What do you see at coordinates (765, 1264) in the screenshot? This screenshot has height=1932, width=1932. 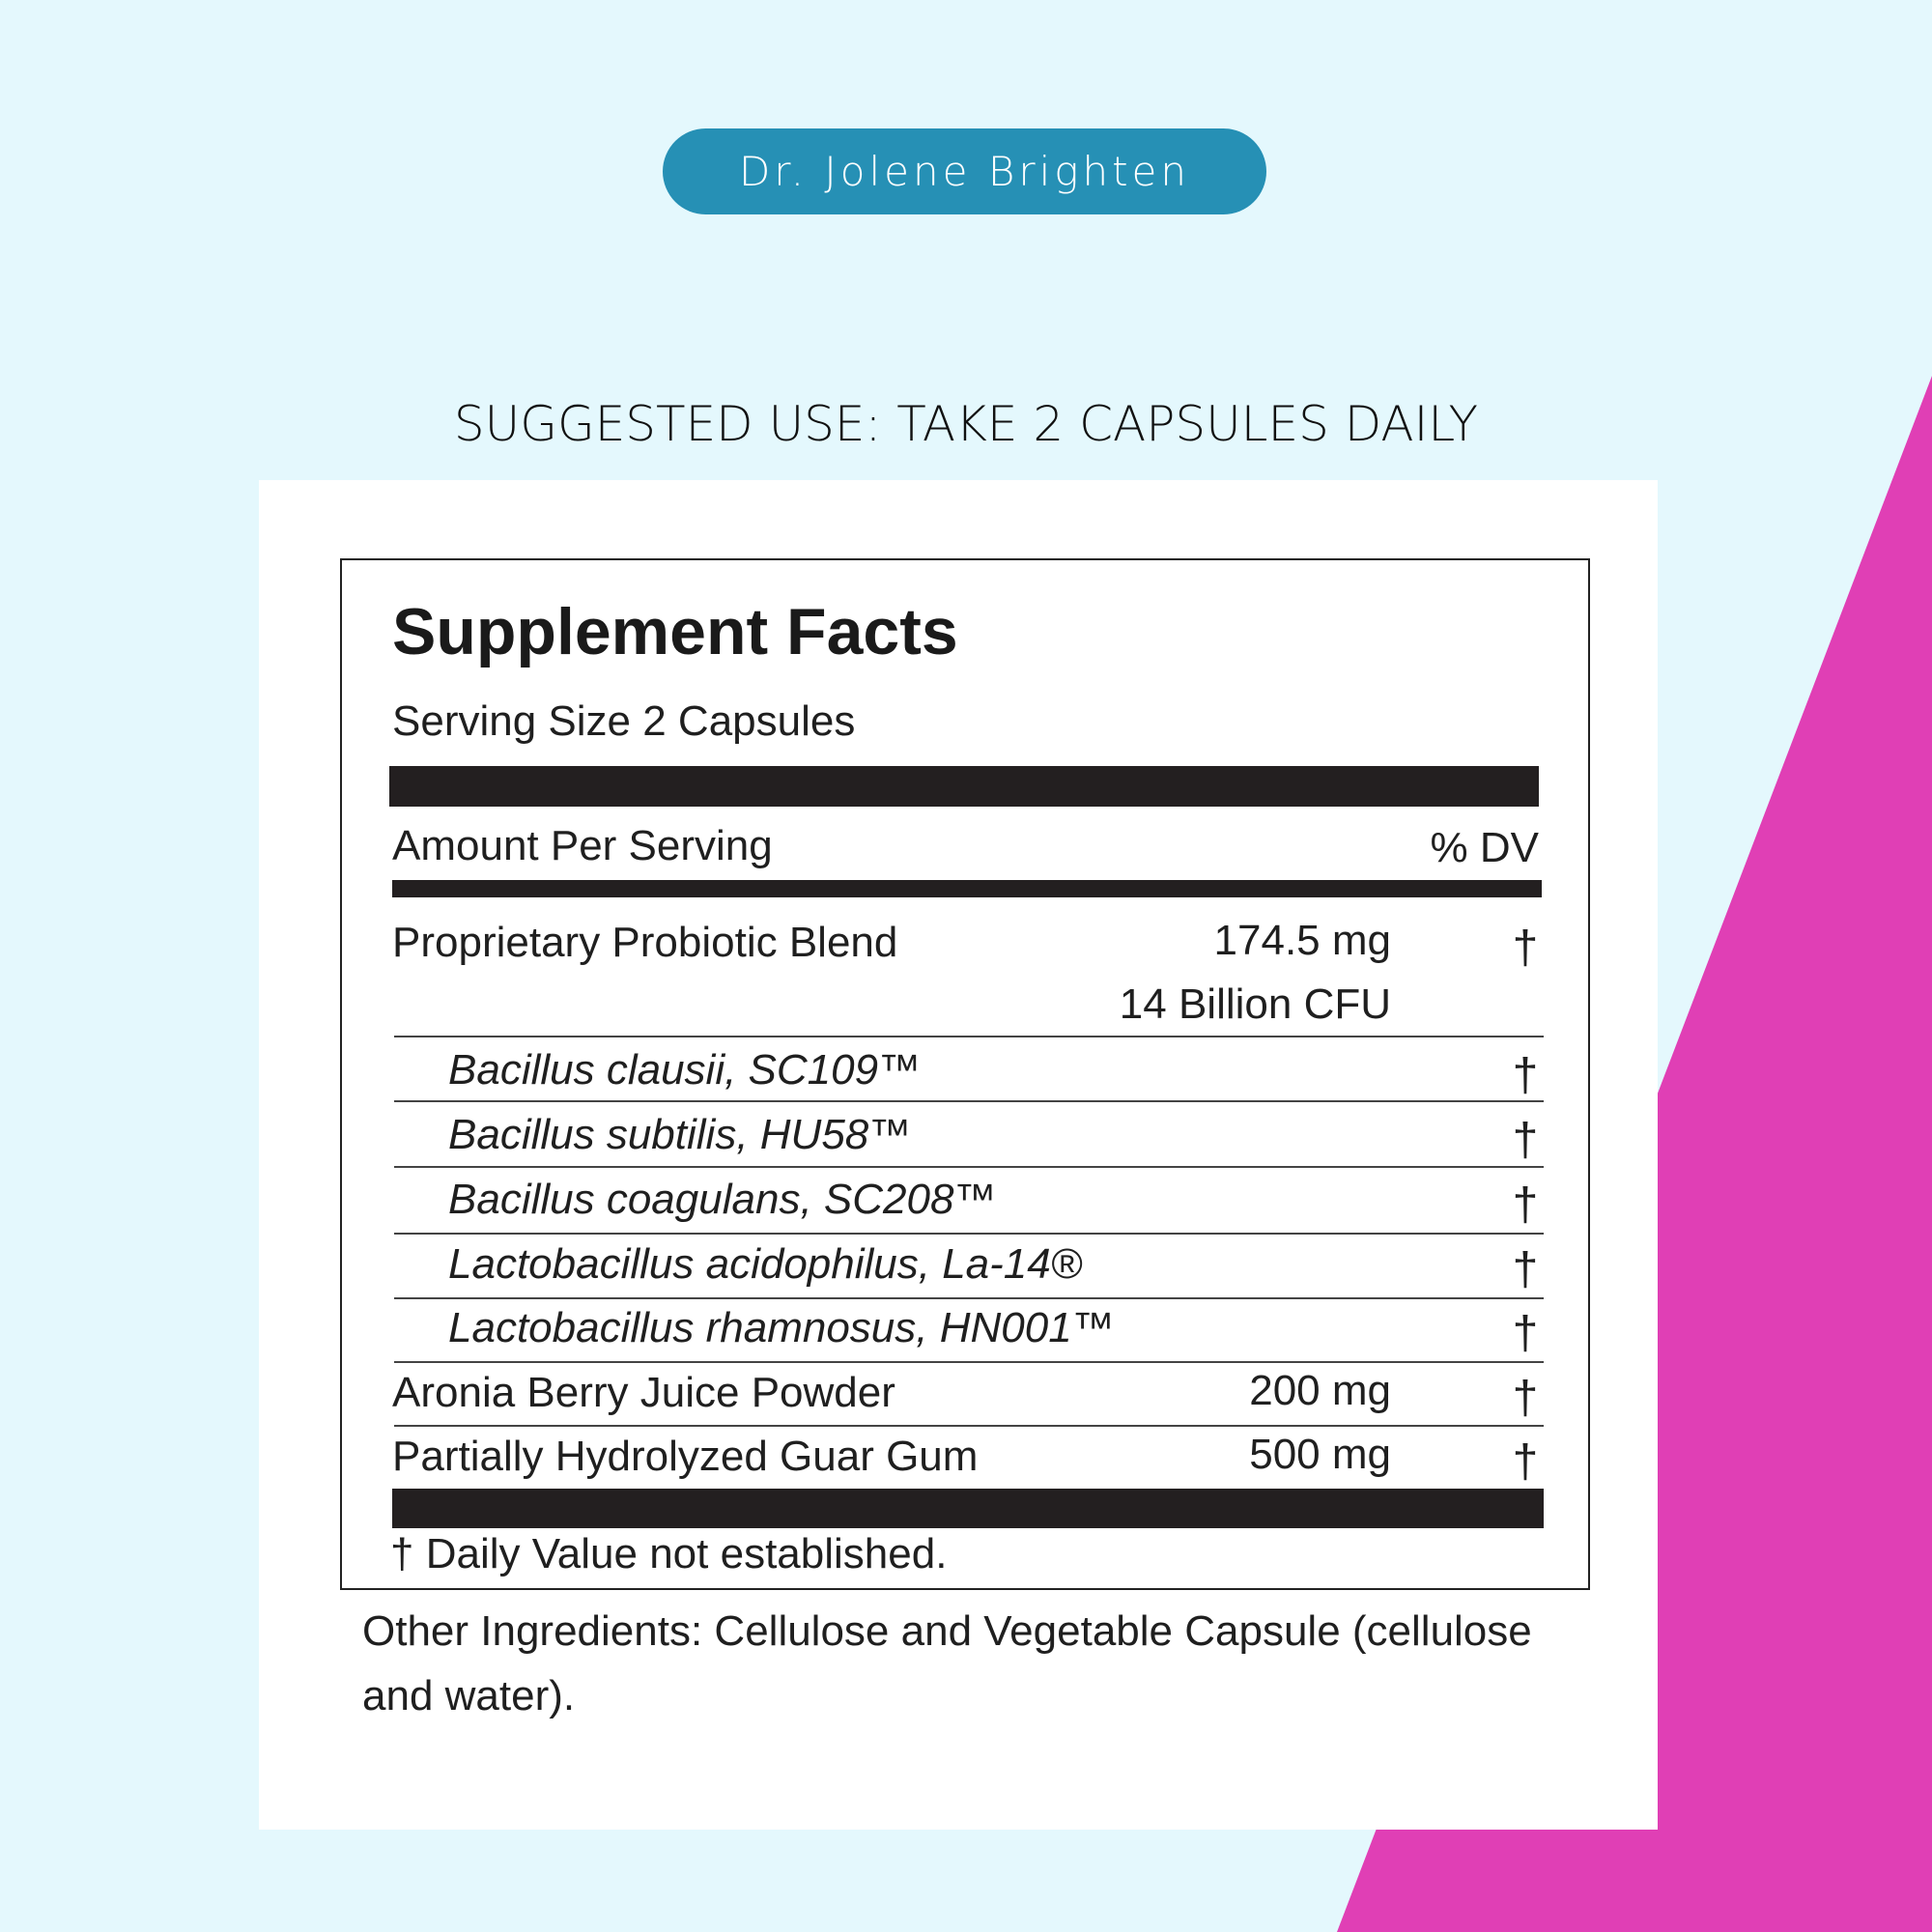 I see `strain-name: Lactobacillus acidophilus, La-14®` at bounding box center [765, 1264].